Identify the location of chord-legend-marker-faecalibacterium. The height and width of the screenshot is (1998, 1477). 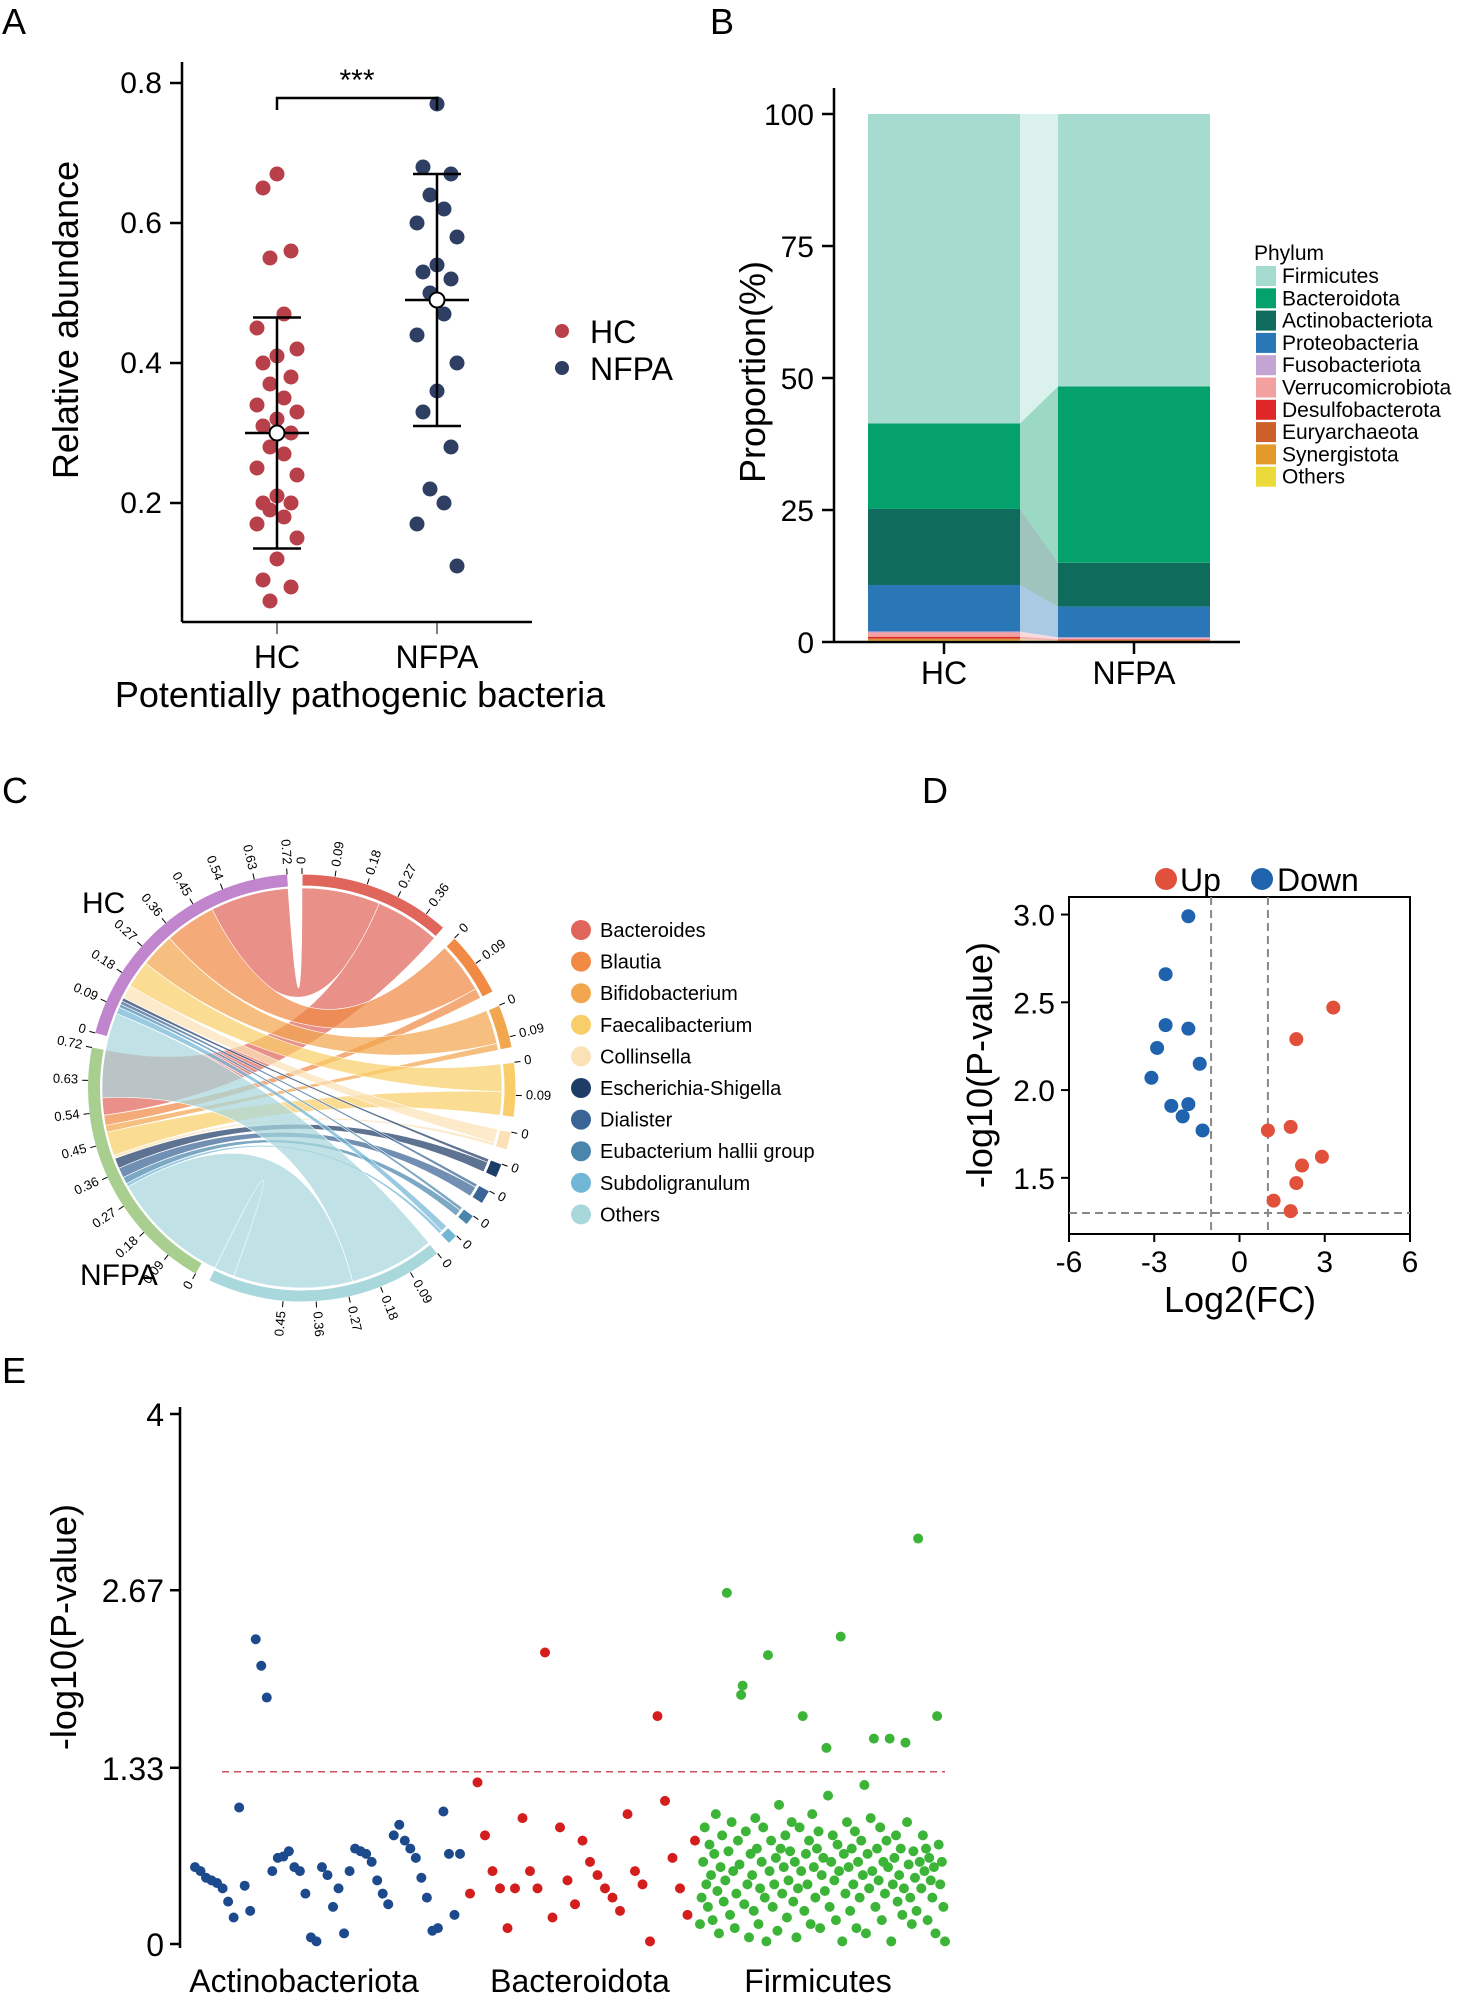
(581, 1024).